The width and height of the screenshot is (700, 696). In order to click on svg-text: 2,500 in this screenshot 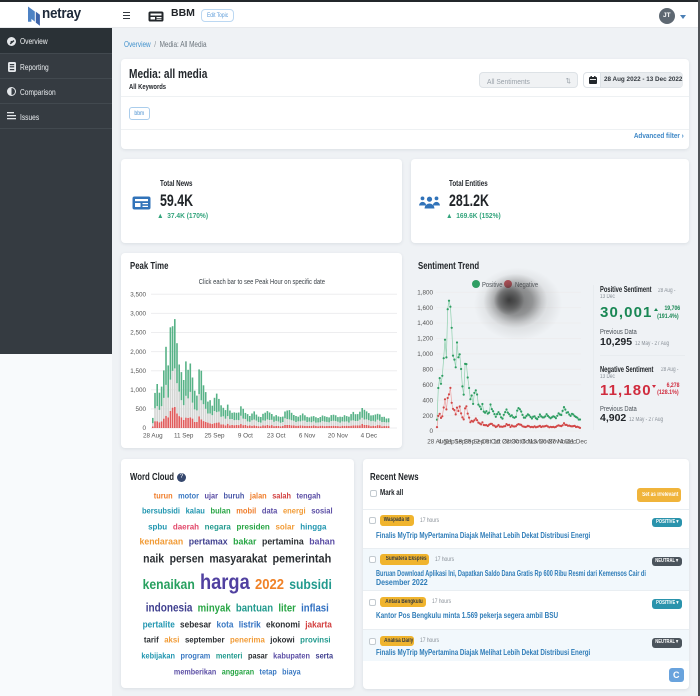, I will do `click(138, 333)`.